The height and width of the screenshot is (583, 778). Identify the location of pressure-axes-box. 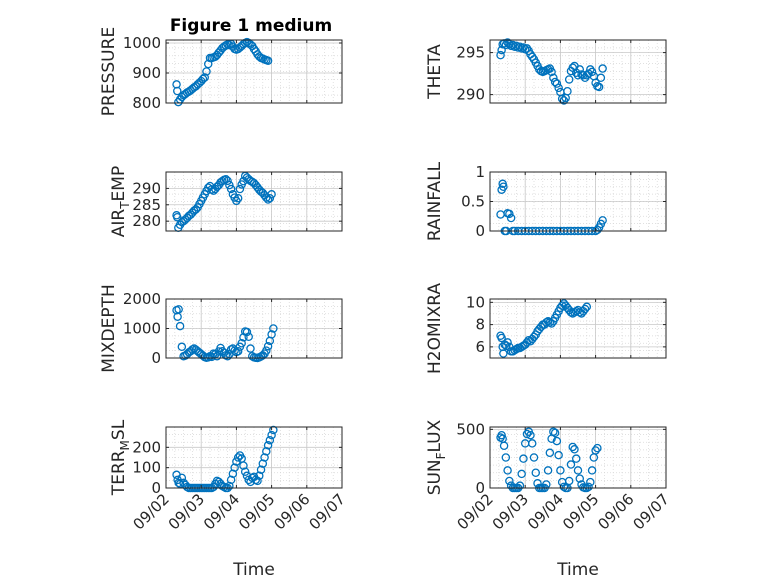
(254, 71).